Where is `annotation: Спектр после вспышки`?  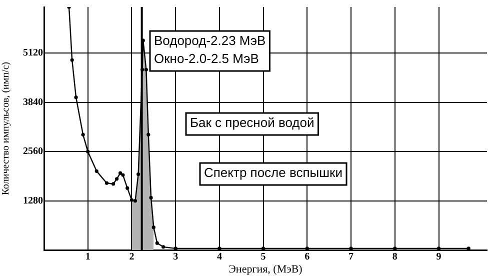 annotation: Спектр после вспышки is located at coordinates (273, 172).